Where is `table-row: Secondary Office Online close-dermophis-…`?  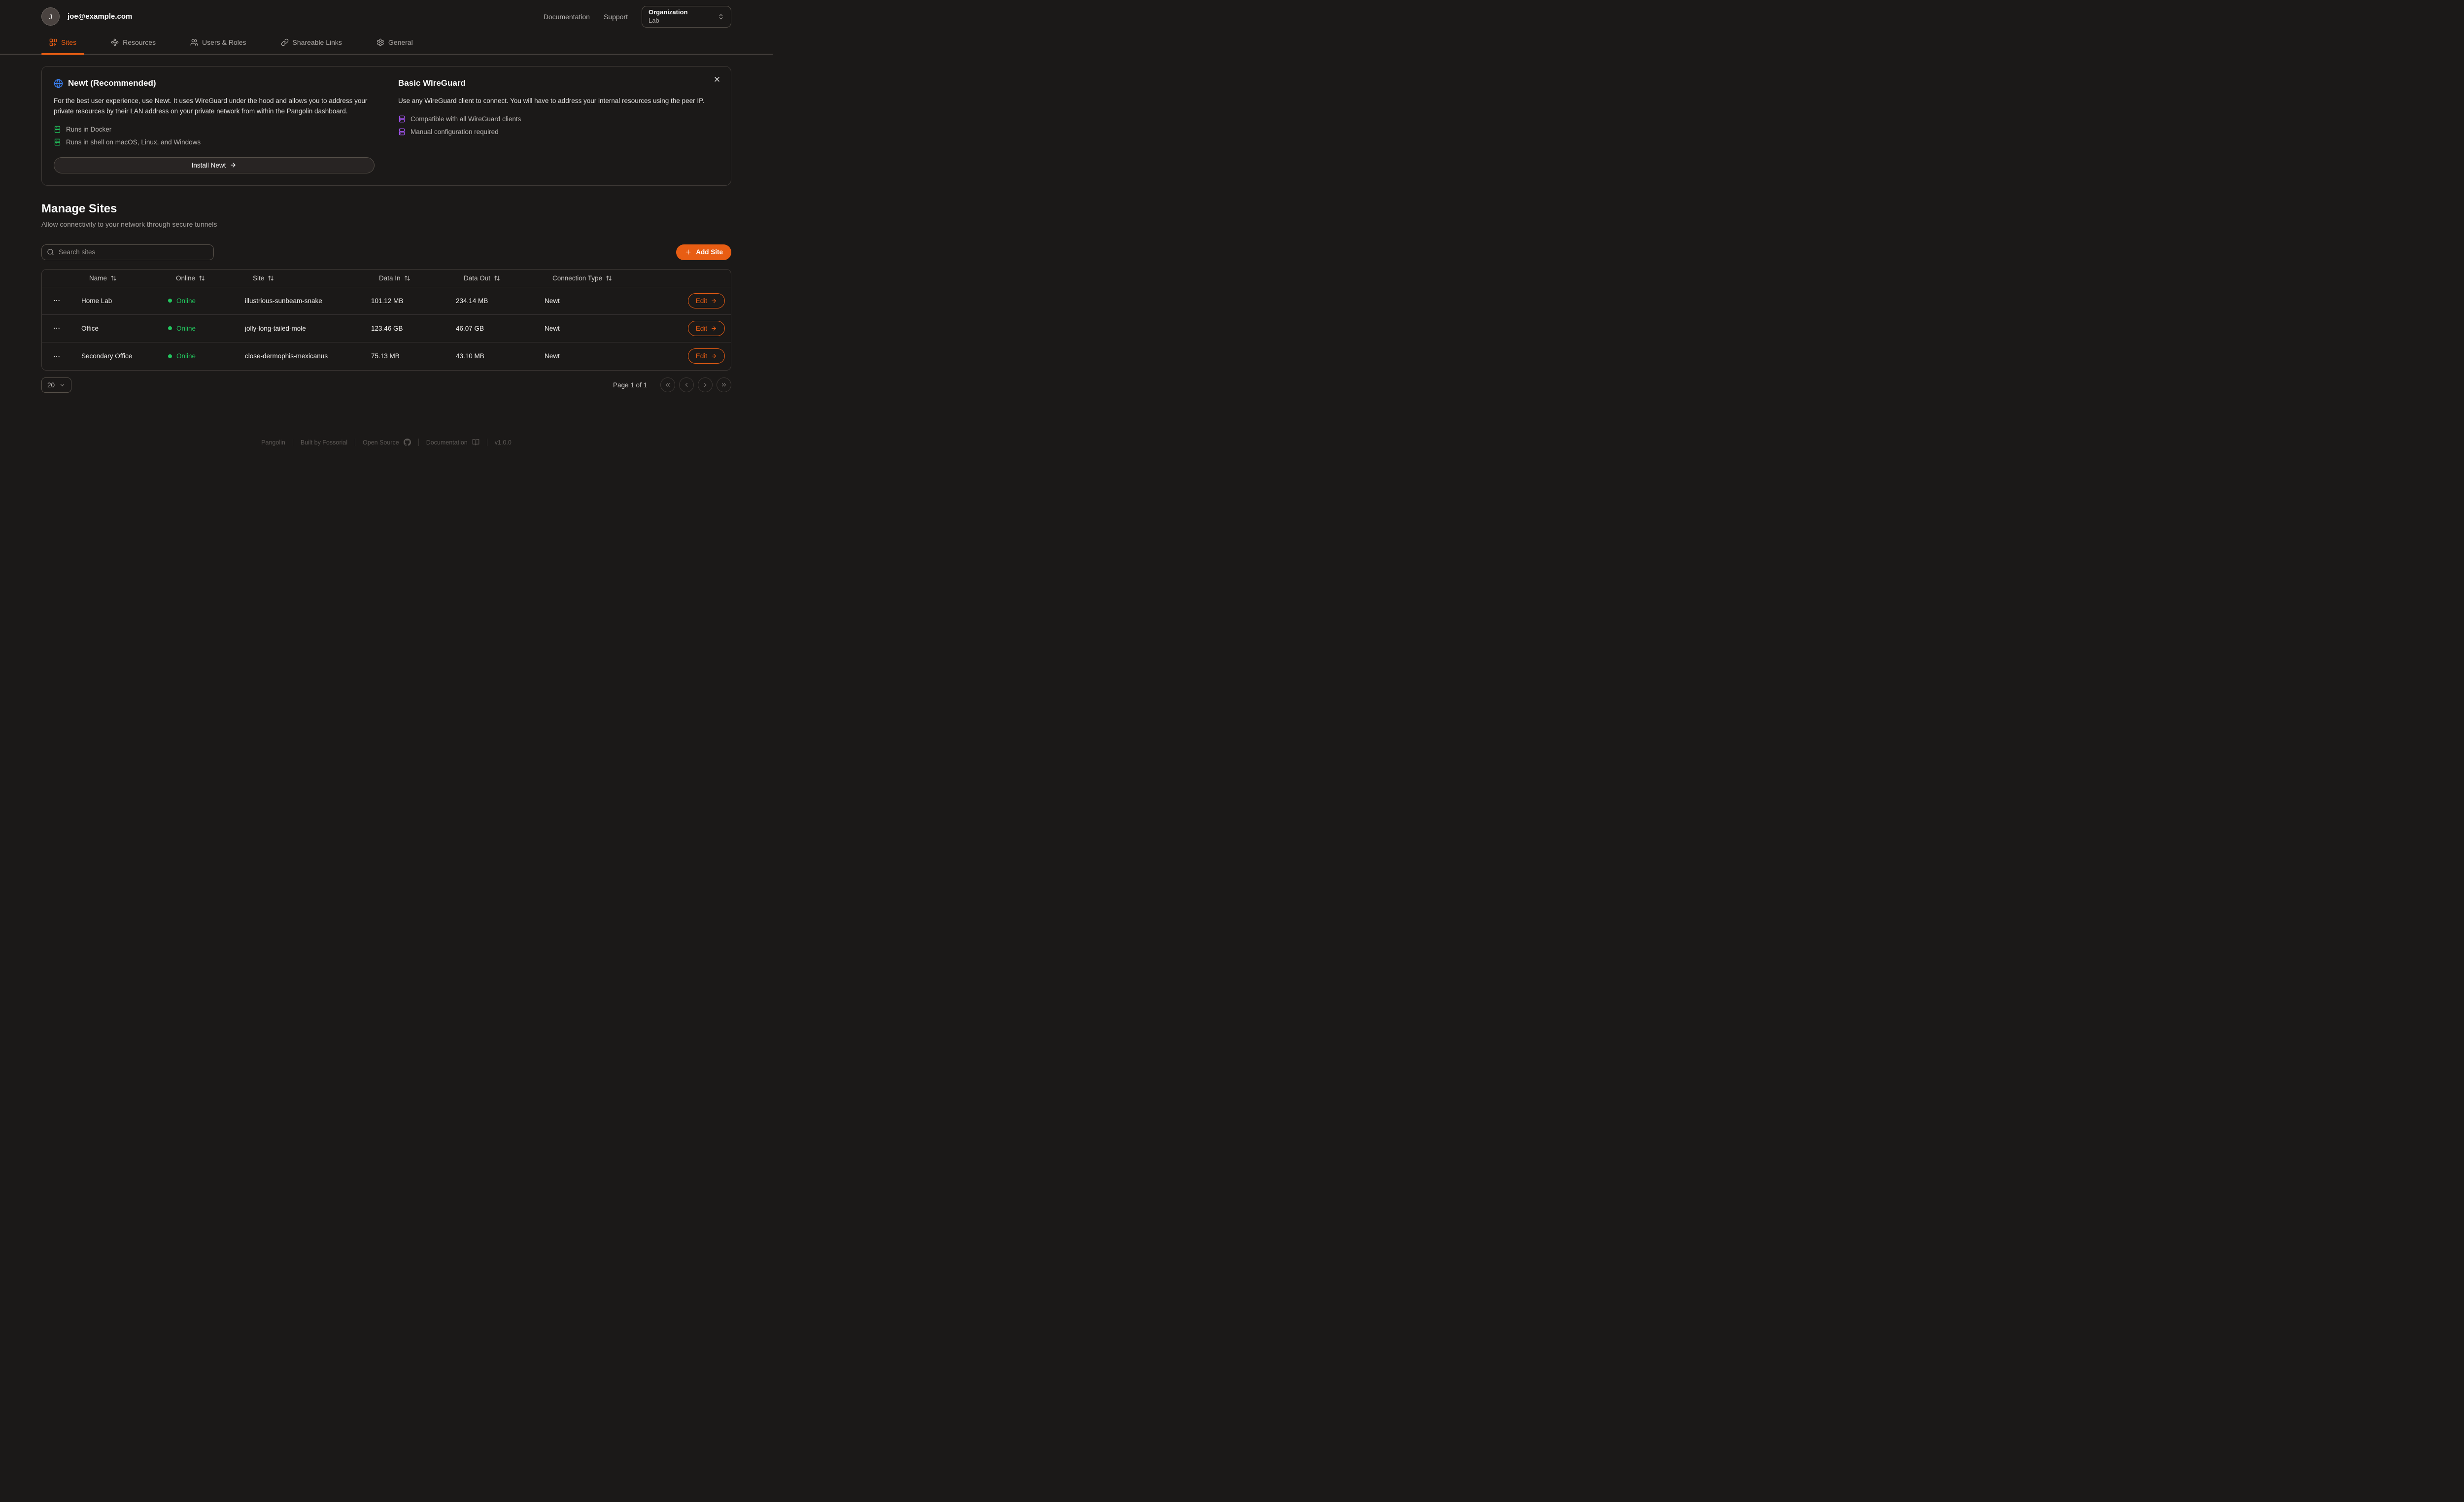 table-row: Secondary Office Online close-dermophis-… is located at coordinates (386, 356).